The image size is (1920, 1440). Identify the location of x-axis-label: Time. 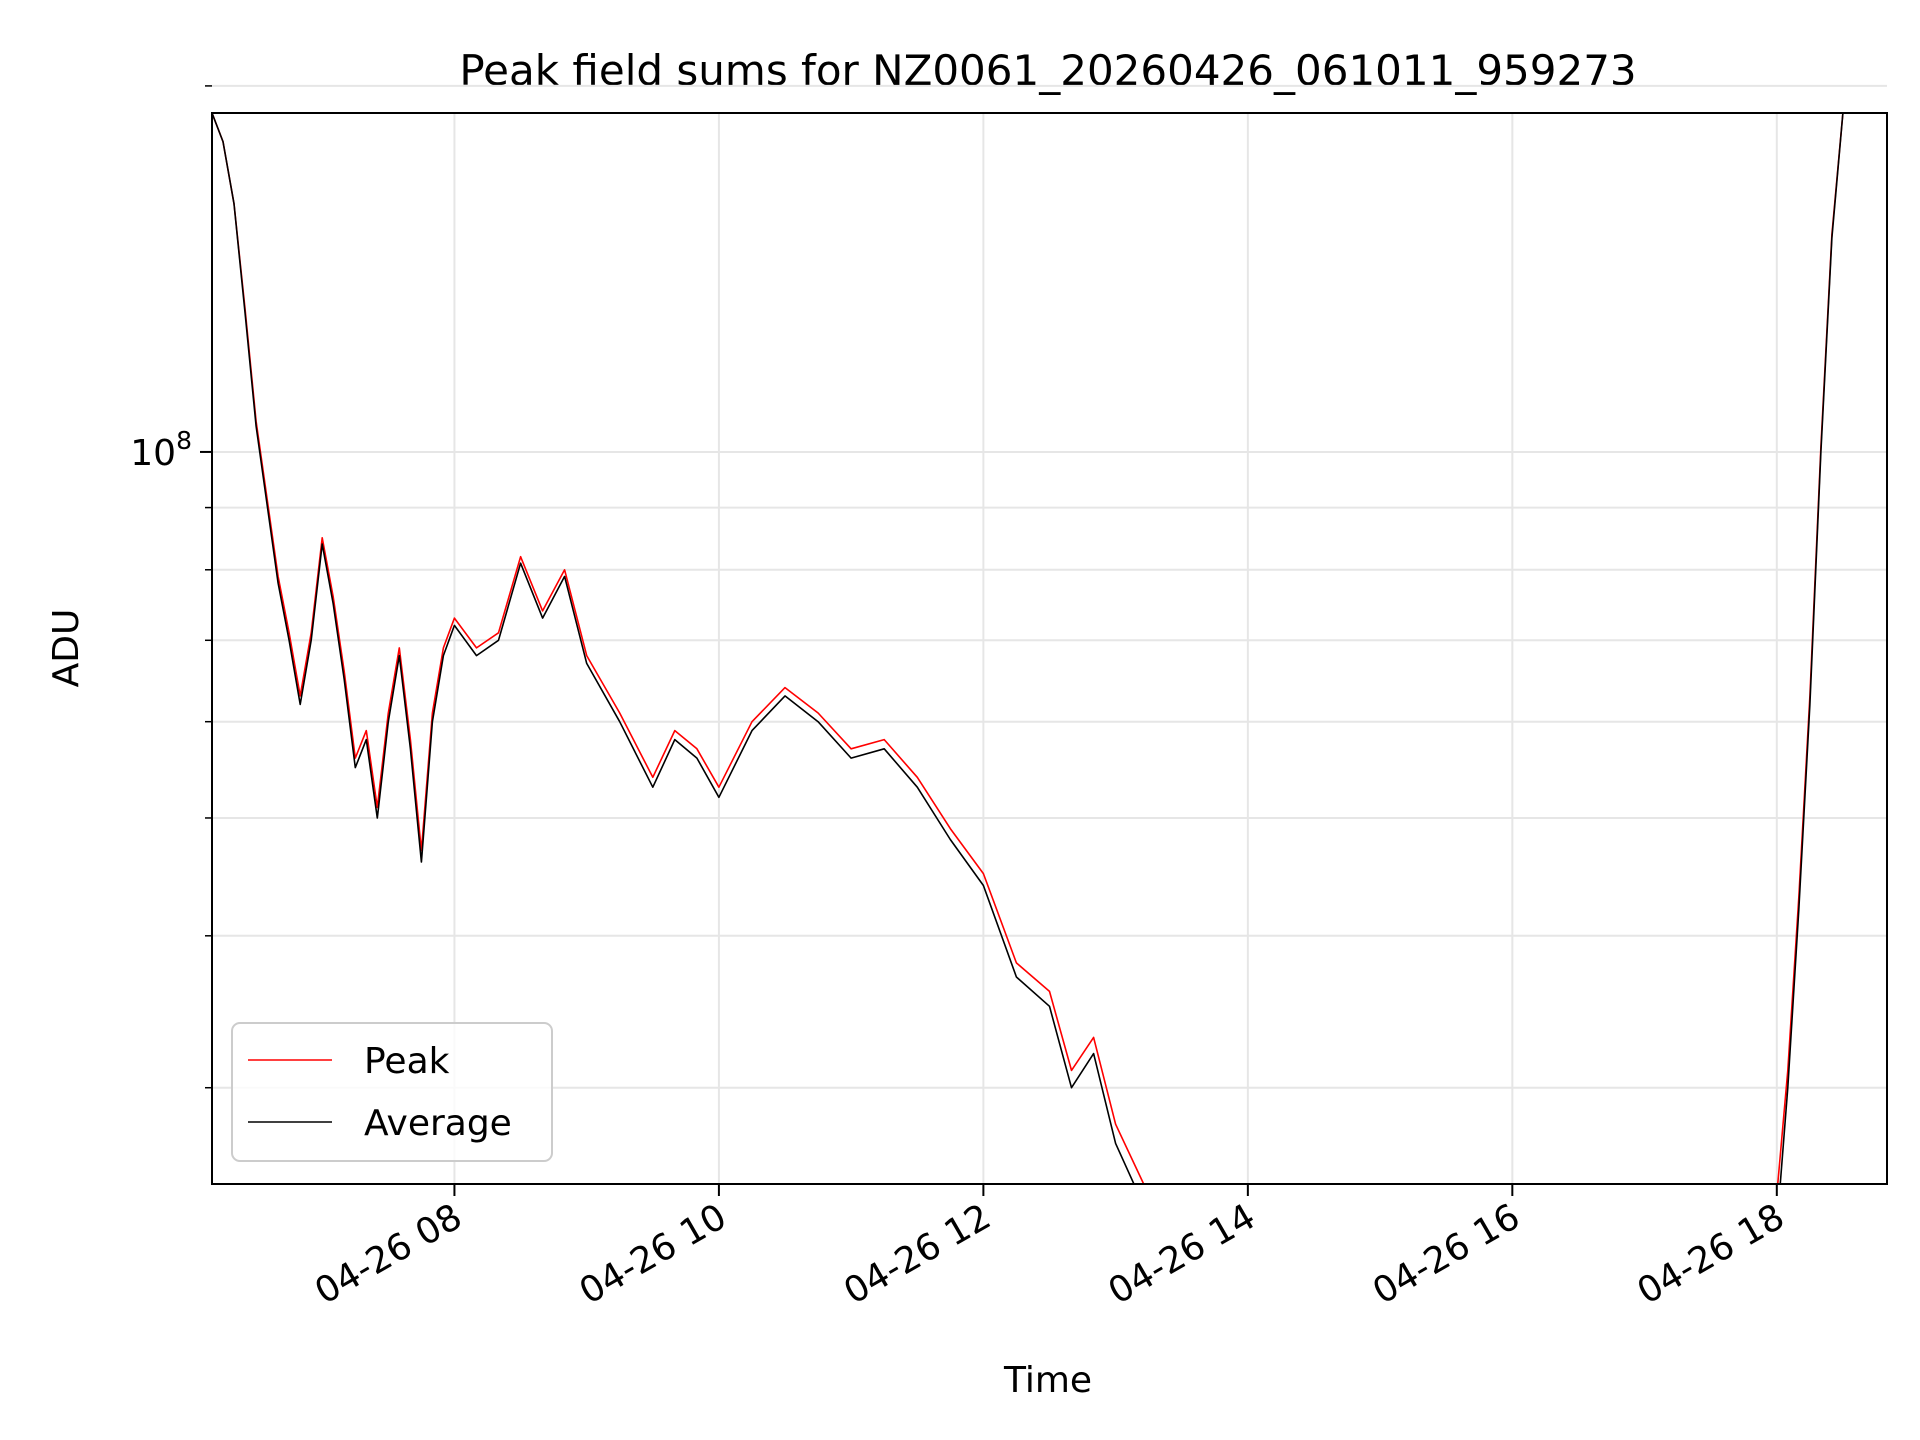
(1047, 1380).